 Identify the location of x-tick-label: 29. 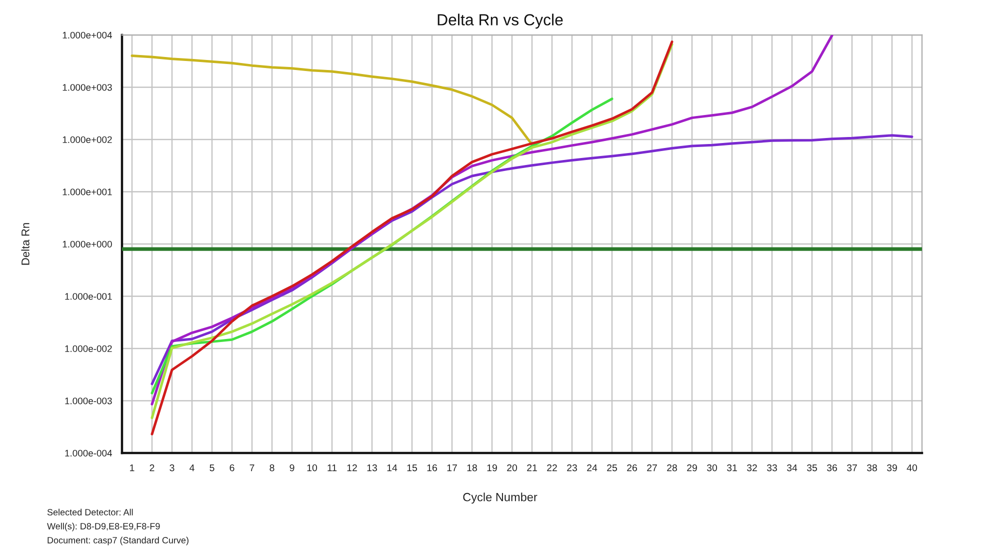
(692, 468).